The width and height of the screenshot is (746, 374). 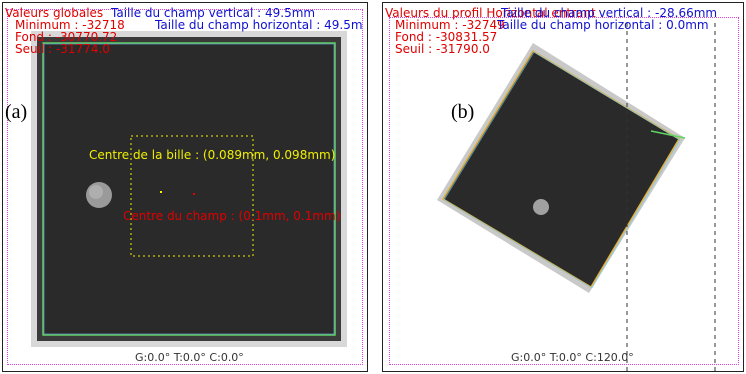 I want to click on panel-label-a: (a), so click(x=16, y=112).